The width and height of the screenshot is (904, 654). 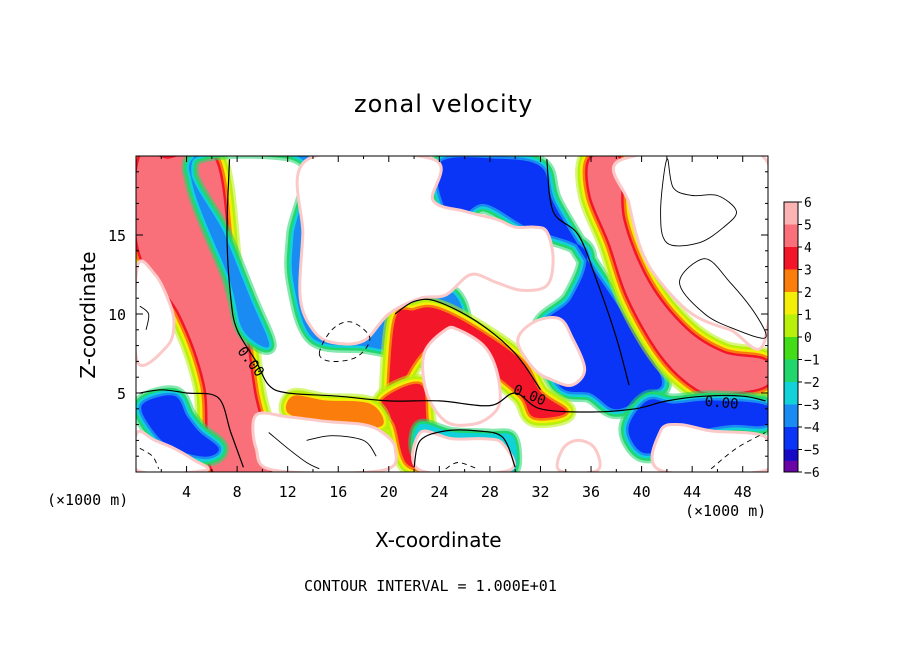 What do you see at coordinates (121, 394) in the screenshot?
I see `y-tick-label: 5` at bounding box center [121, 394].